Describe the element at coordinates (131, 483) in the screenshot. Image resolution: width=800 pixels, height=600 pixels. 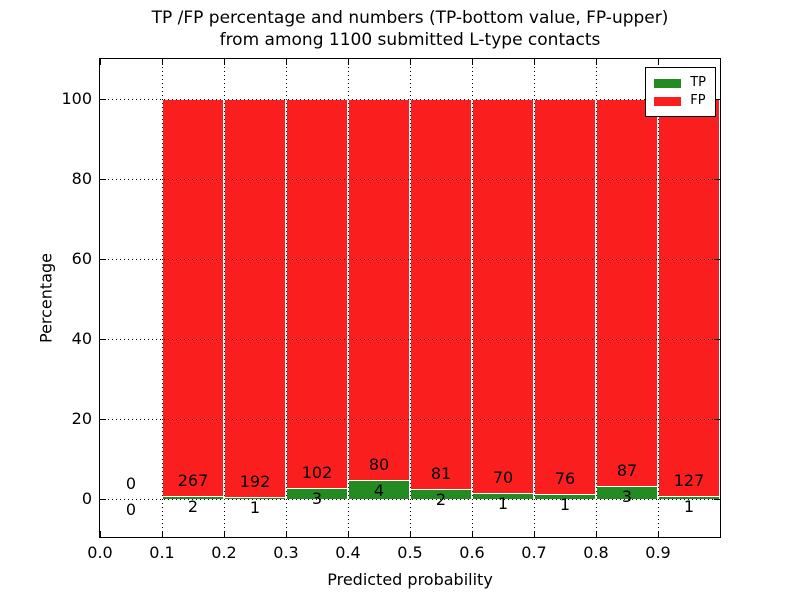
I see `fp-count-label: 0` at that location.